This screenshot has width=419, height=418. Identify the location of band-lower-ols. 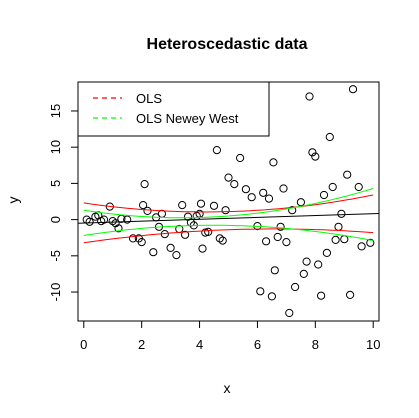
(228, 236).